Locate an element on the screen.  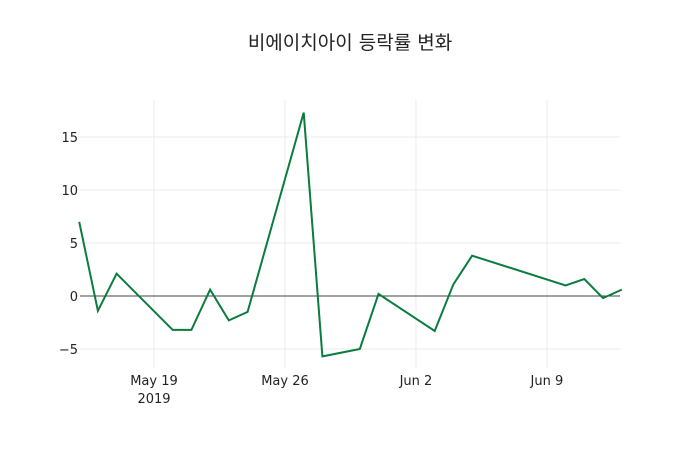
y-tick-label: 5 is located at coordinates (74, 244).